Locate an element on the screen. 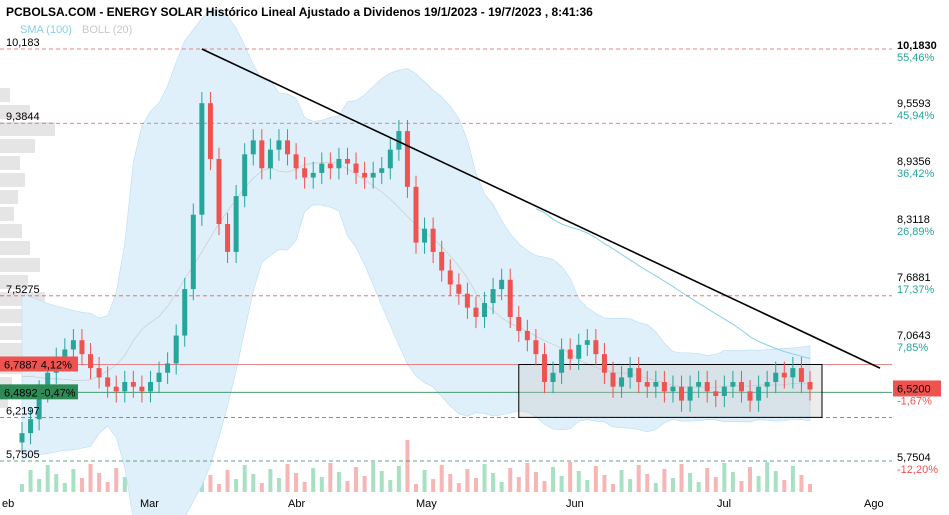  sma-legend: SMA (100) is located at coordinates (46, 30).